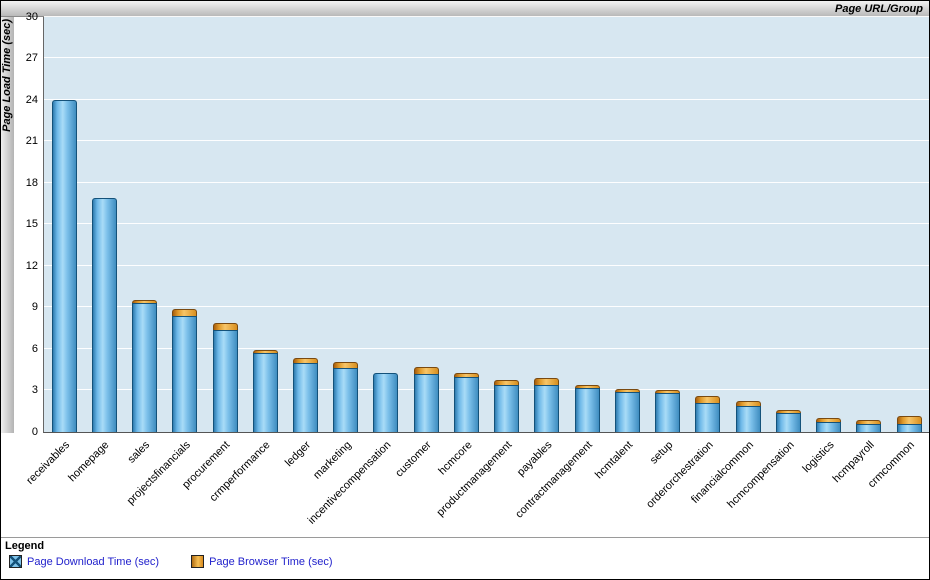 The image size is (930, 580). I want to click on x-label-slot: contractmanagement, so click(560, 485).